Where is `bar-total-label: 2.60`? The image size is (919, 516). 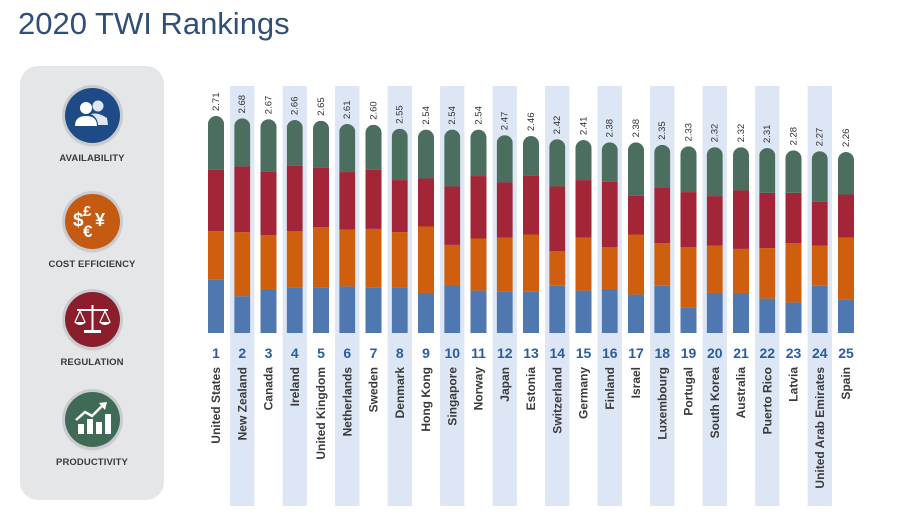 bar-total-label: 2.60 is located at coordinates (374, 110).